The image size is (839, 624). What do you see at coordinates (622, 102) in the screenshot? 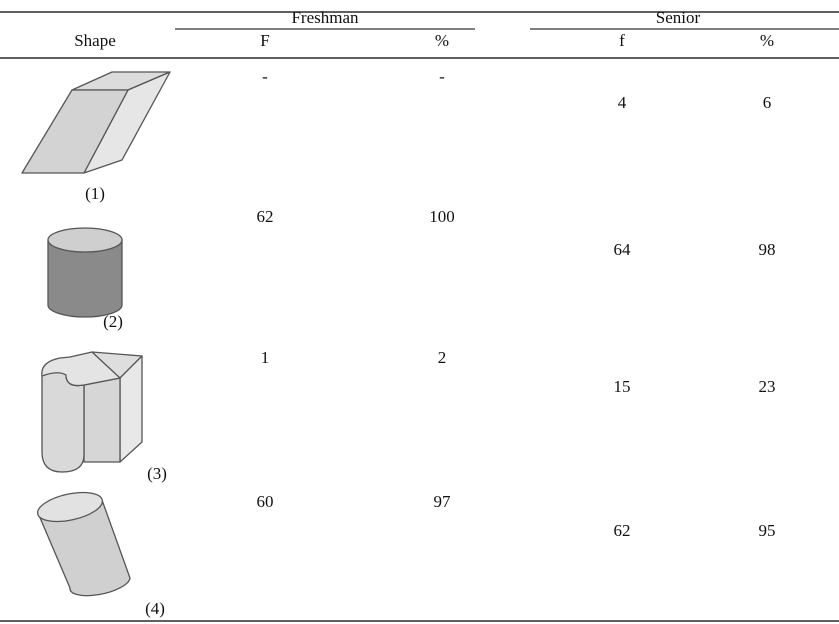
I see `cell: 4` at bounding box center [622, 102].